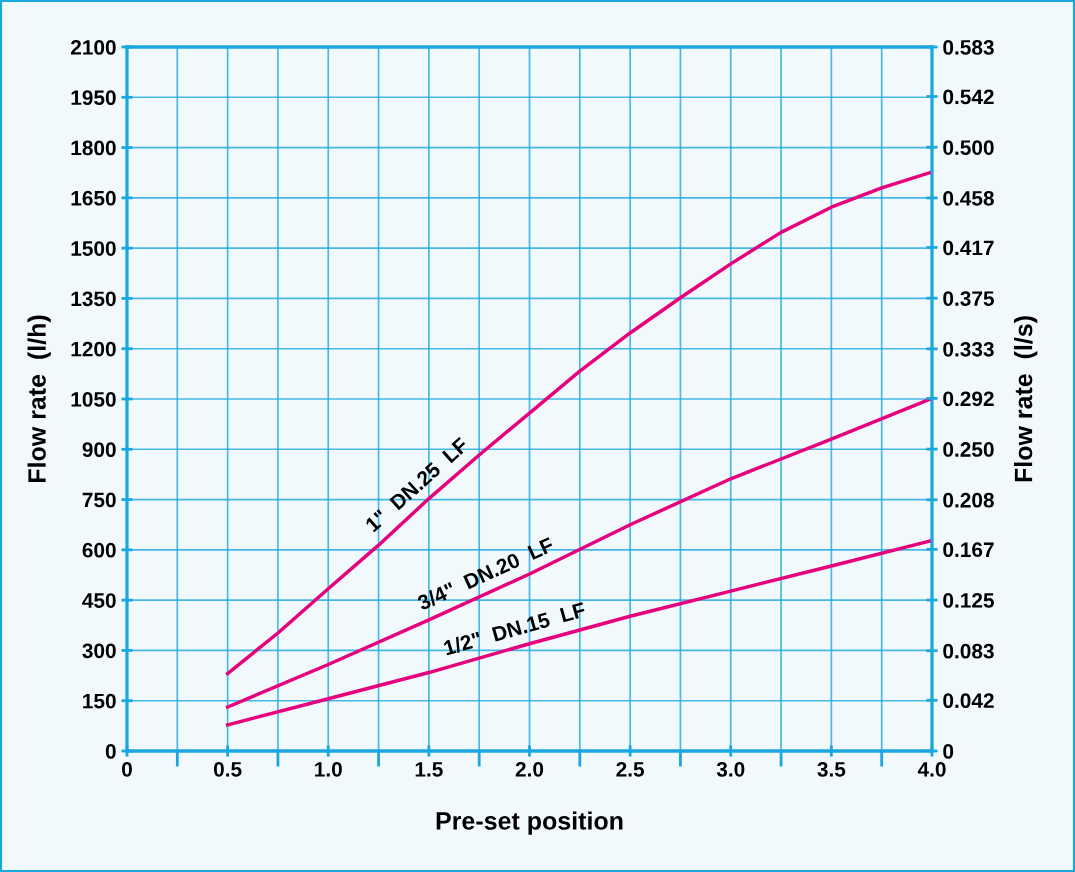 The height and width of the screenshot is (872, 1075). What do you see at coordinates (99, 550) in the screenshot?
I see `y-tick-label: 600` at bounding box center [99, 550].